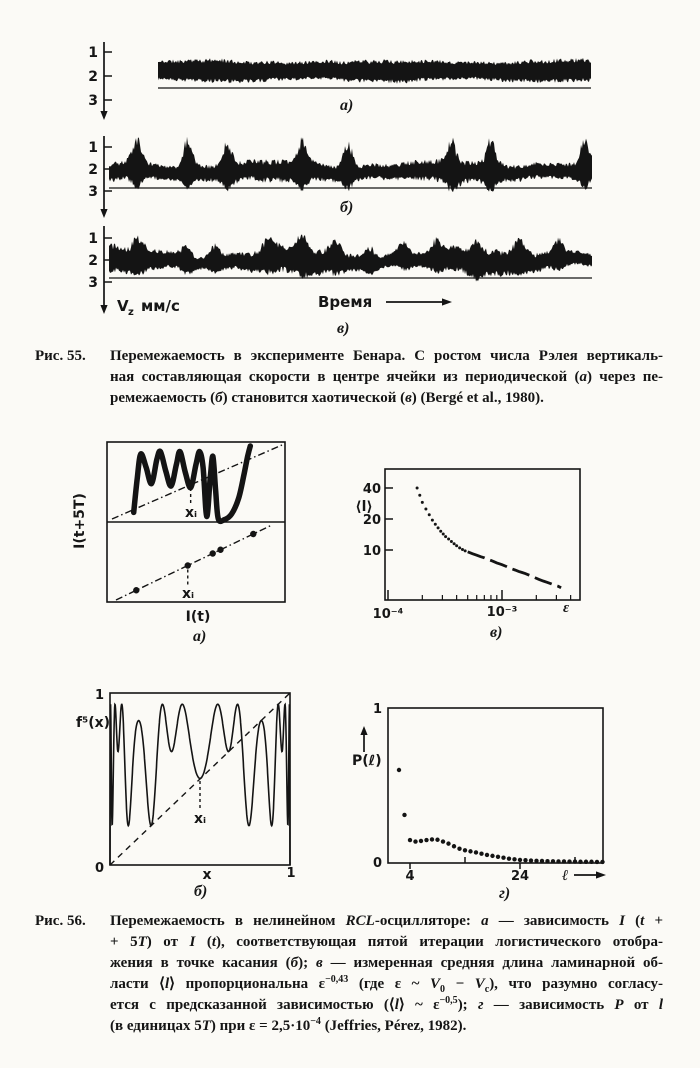  I want to click on trace-c-tick-2: 2, so click(93, 261).